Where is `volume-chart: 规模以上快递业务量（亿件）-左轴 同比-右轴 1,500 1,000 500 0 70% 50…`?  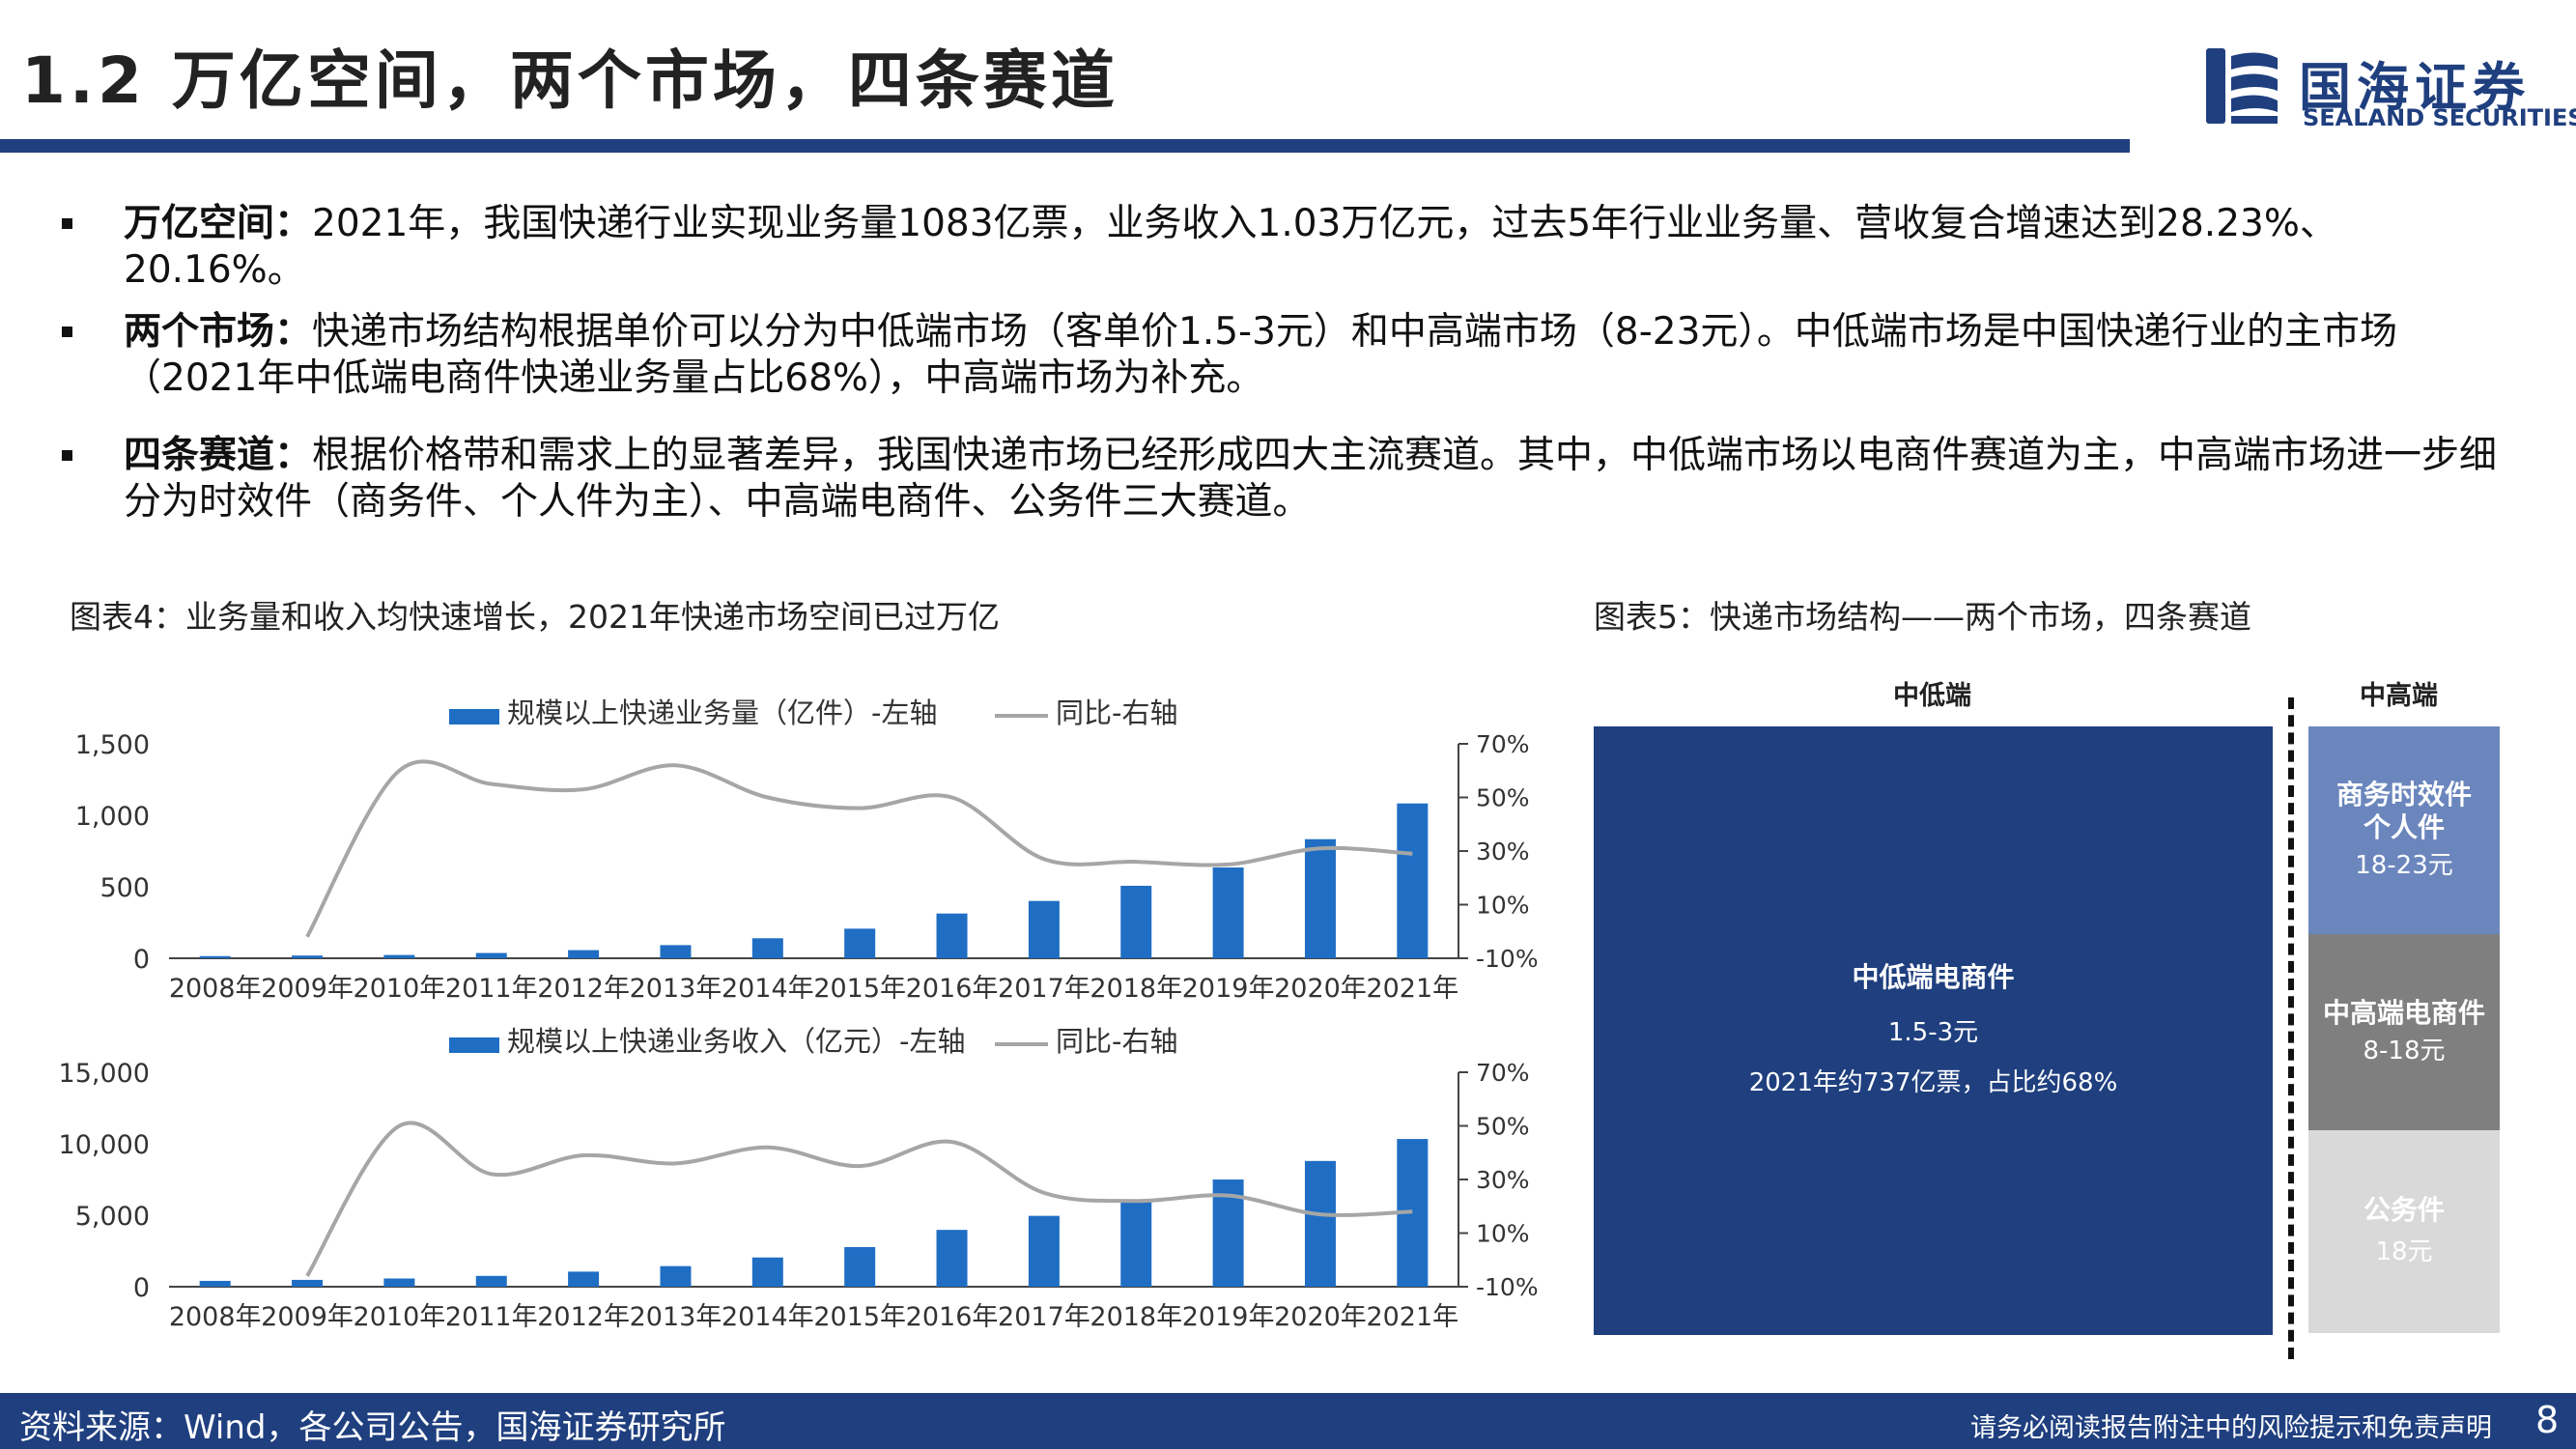 volume-chart: 规模以上快递业务量（亿件）-左轴 同比-右轴 1,500 1,000 500 0 70% 50… is located at coordinates (807, 850).